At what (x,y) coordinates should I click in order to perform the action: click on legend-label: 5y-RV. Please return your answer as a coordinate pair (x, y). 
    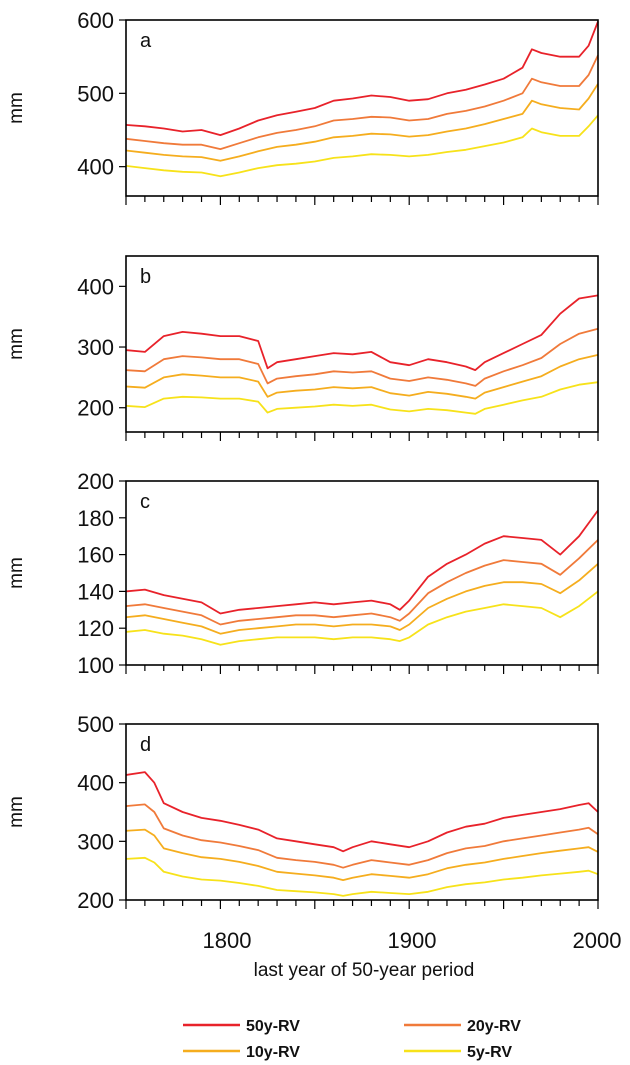
    Looking at the image, I should click on (489, 1052).